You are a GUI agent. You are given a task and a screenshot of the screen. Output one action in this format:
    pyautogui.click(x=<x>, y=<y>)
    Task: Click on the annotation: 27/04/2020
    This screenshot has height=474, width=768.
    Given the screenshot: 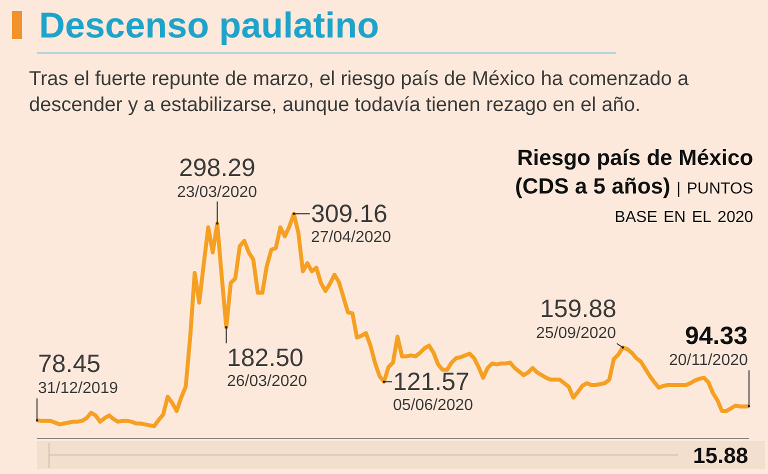 What is the action you would take?
    pyautogui.click(x=351, y=237)
    